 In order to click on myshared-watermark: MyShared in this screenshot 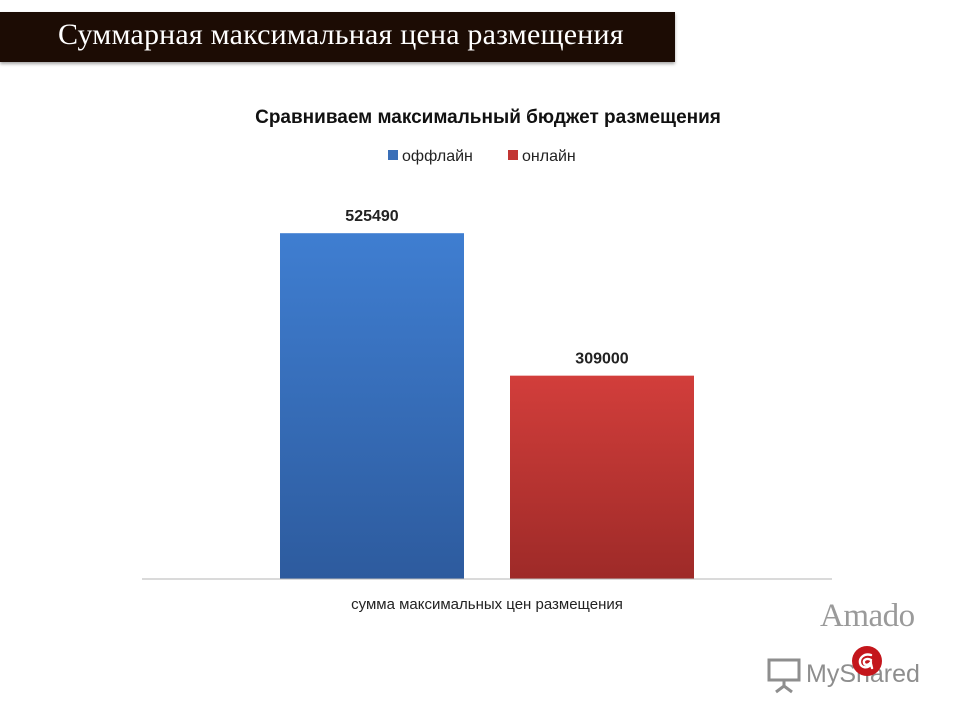, I will do `click(846, 669)`.